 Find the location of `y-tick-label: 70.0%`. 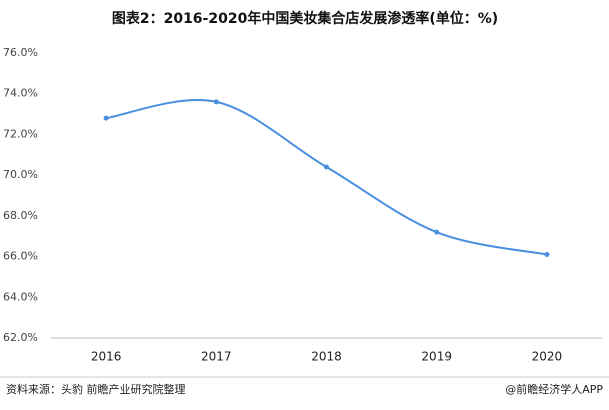

y-tick-label: 70.0% is located at coordinates (20, 174).